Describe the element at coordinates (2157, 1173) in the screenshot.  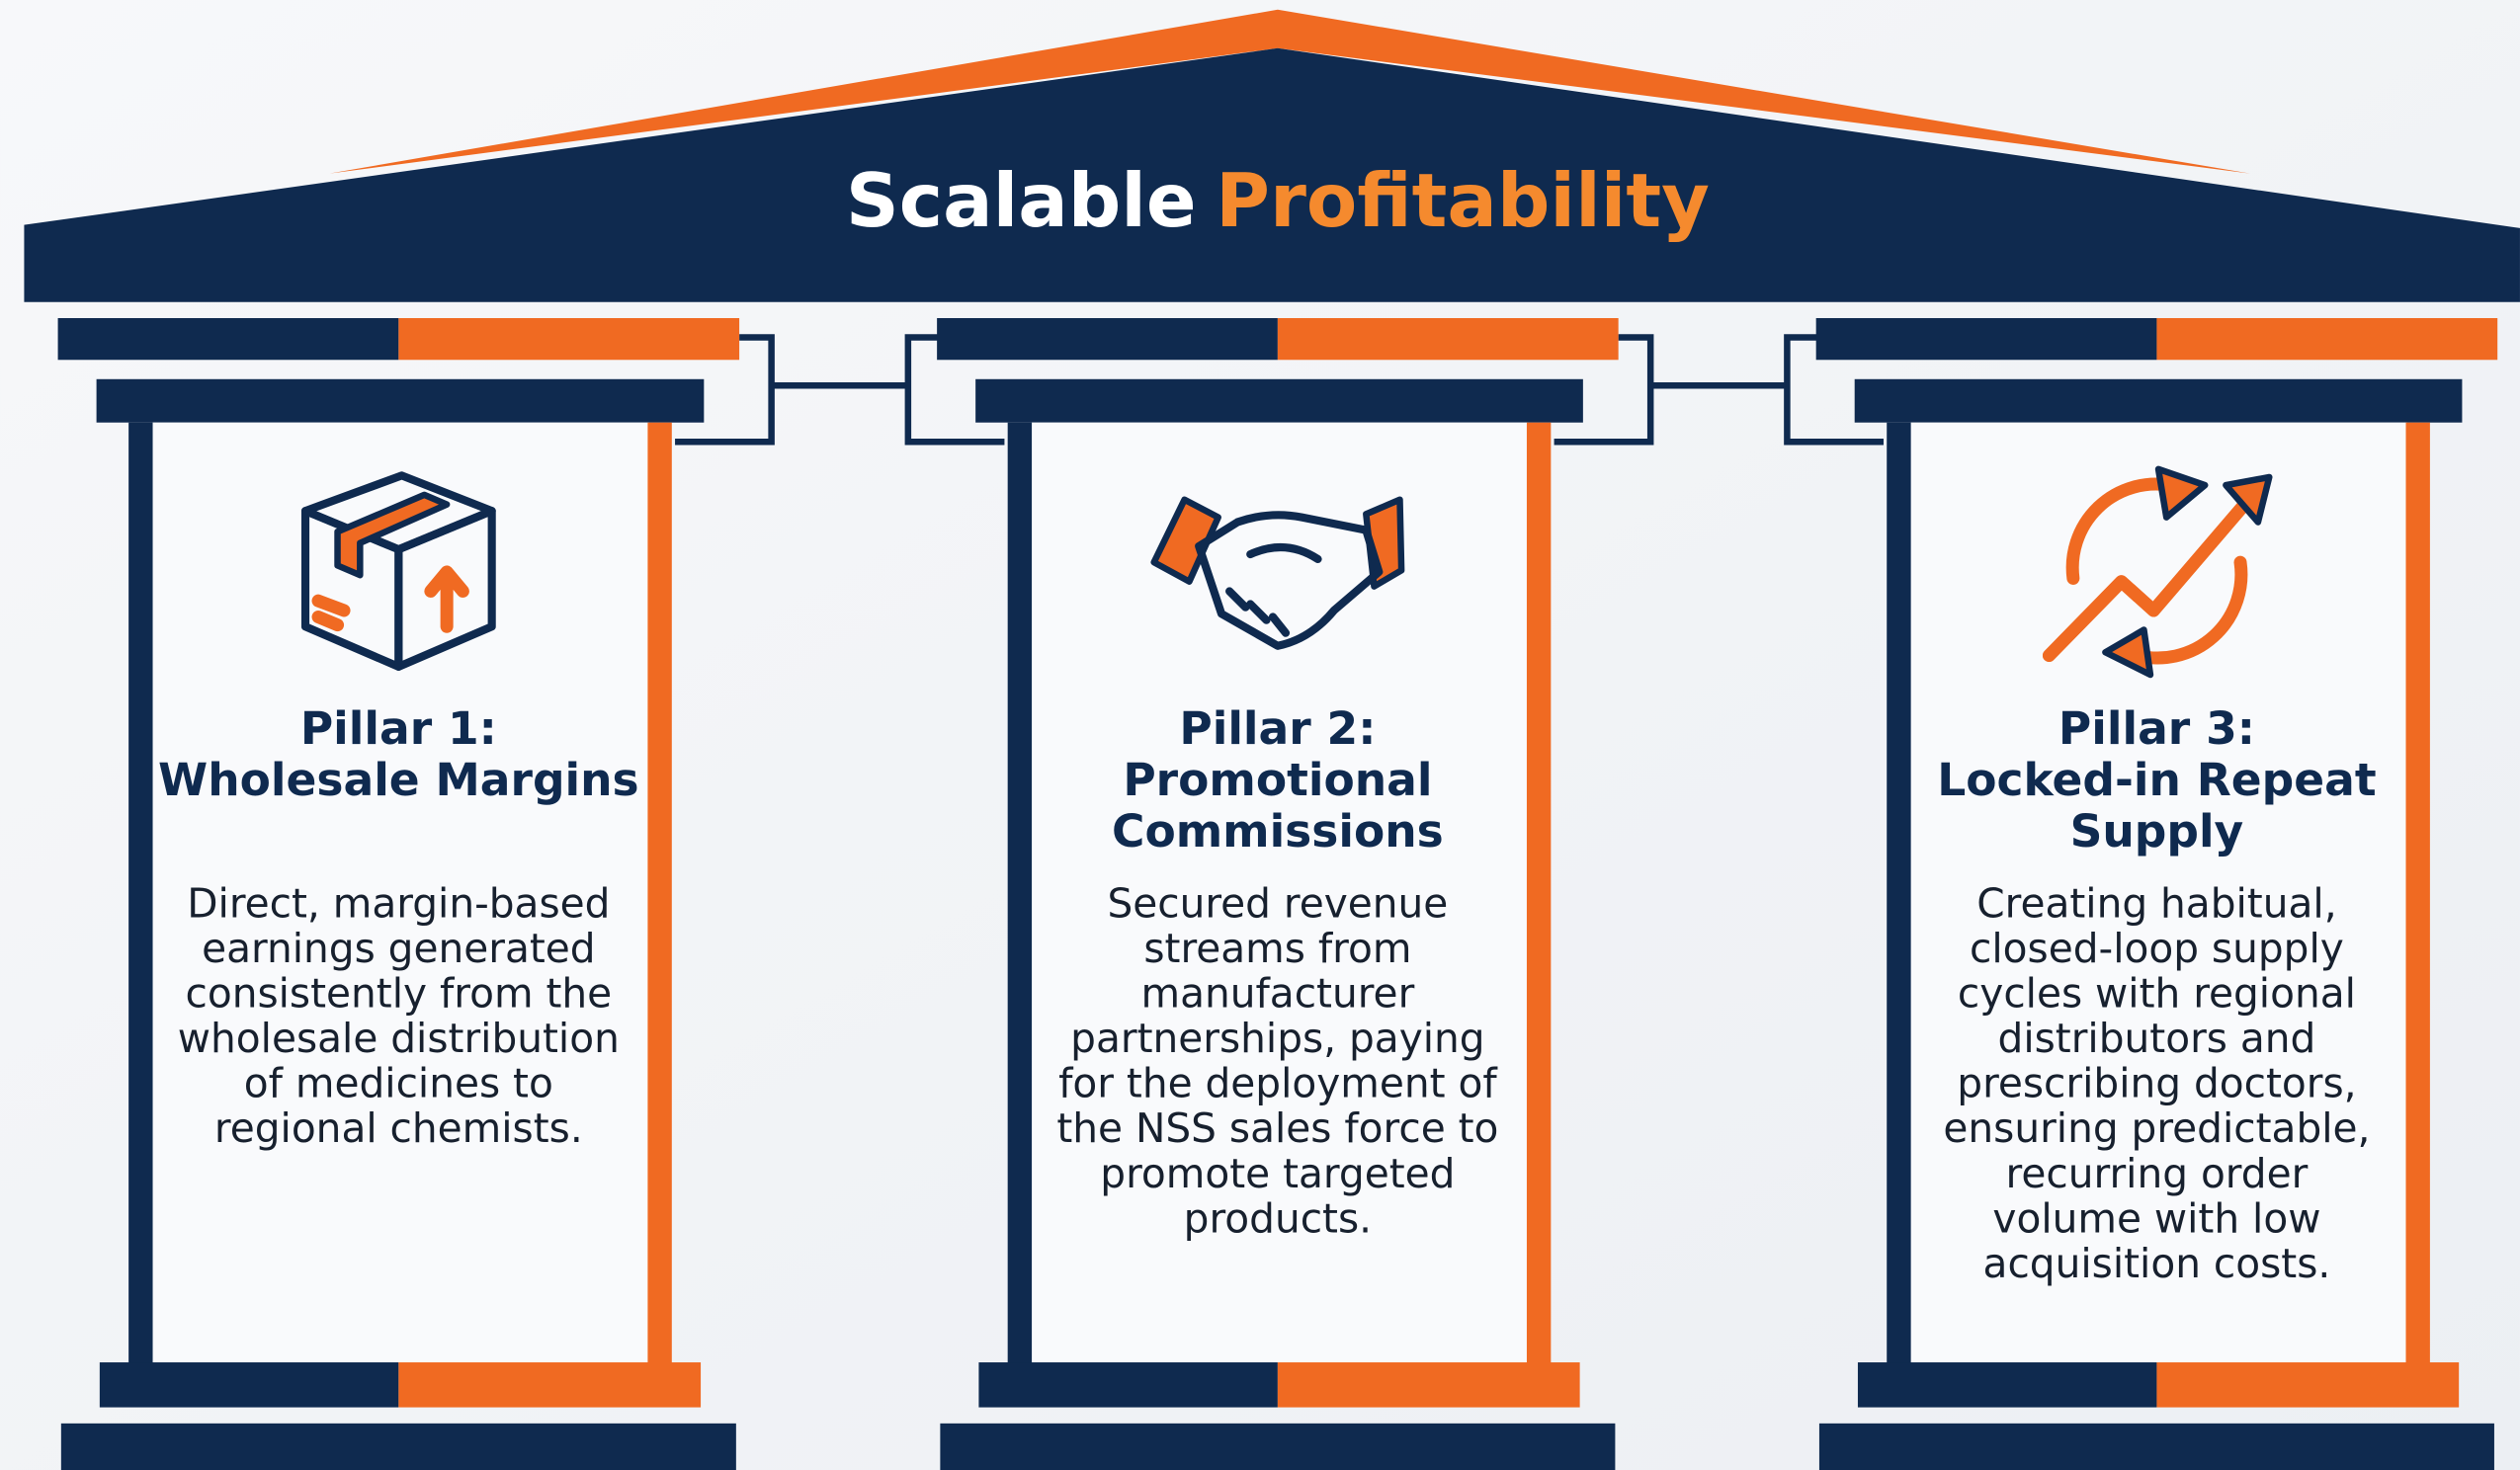
I see `pillar-description: recurring order` at that location.